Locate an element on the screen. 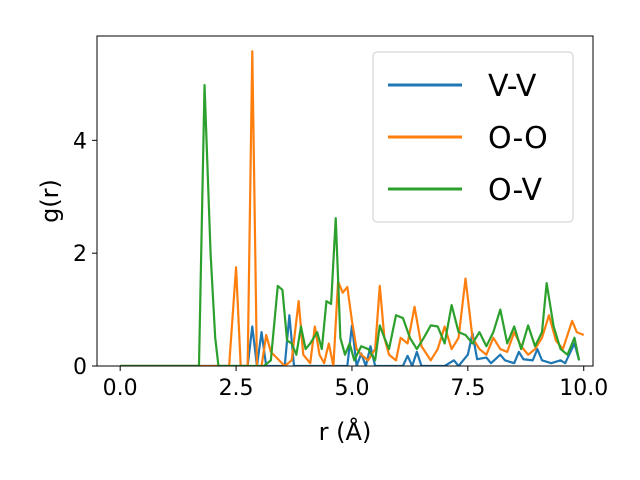 This screenshot has width=640, height=480. x-tick-label: 5.0 is located at coordinates (351, 388).